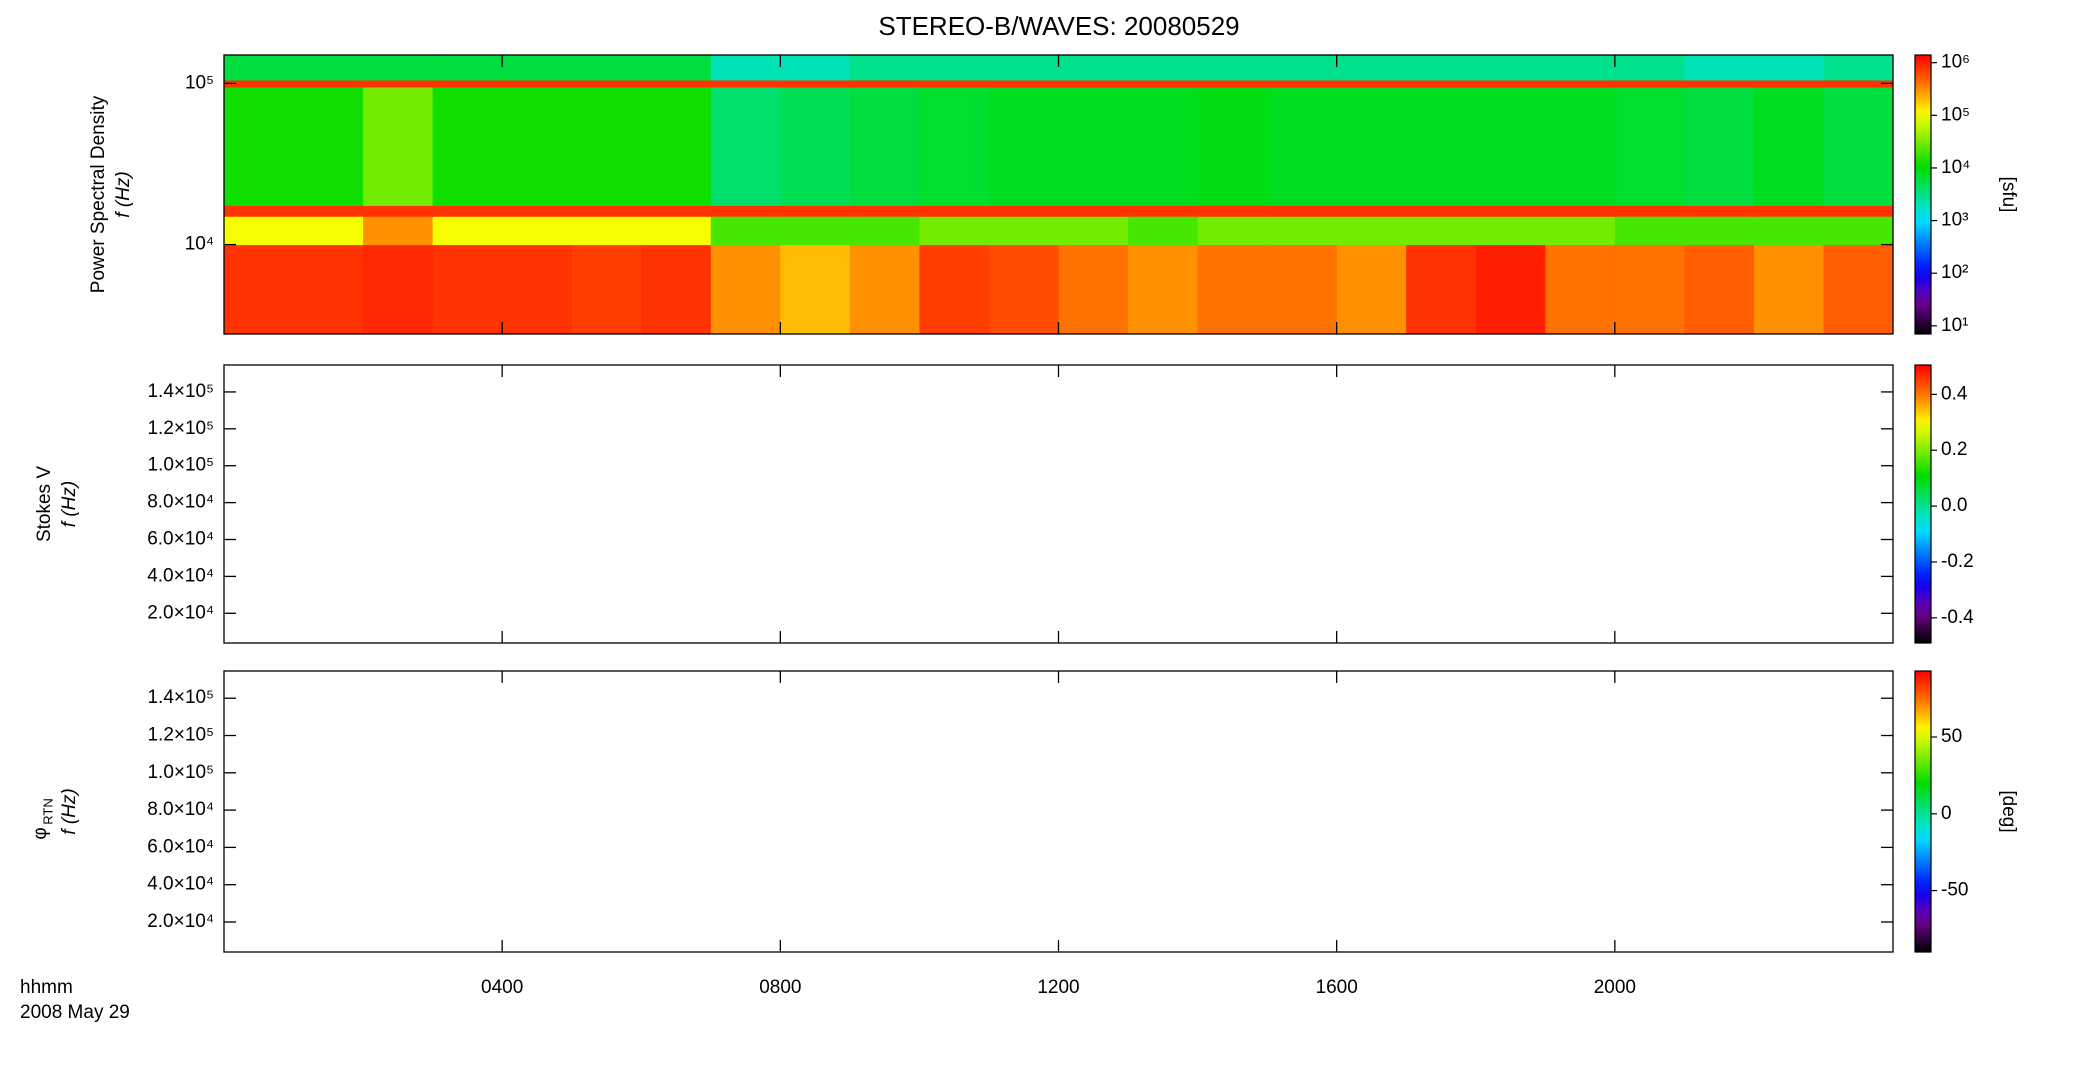 This screenshot has width=2096, height=1085. I want to click on colorbar-tick-label: 10³, so click(1954, 220).